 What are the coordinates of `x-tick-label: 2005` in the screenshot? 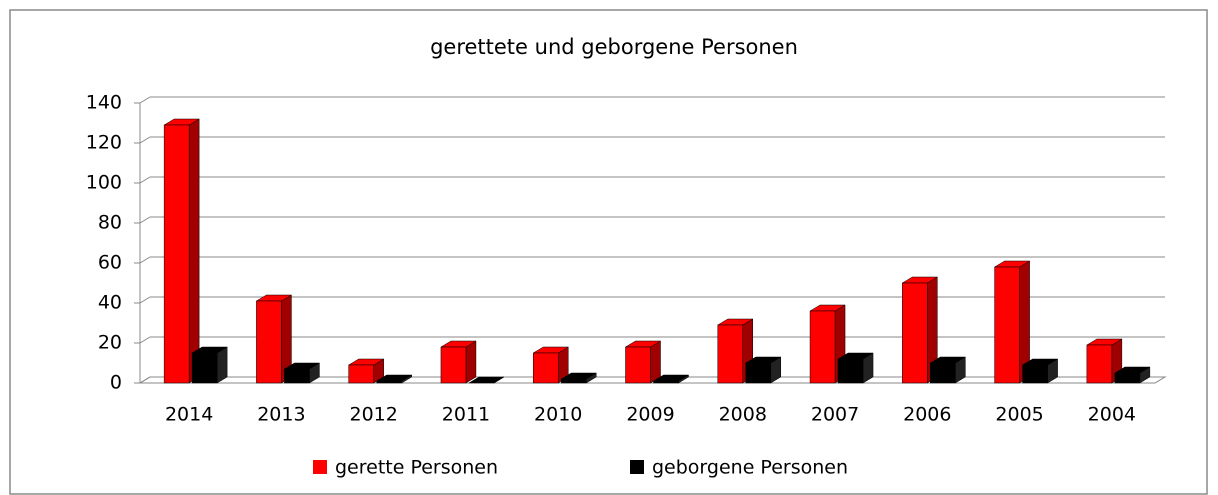 It's located at (1019, 415).